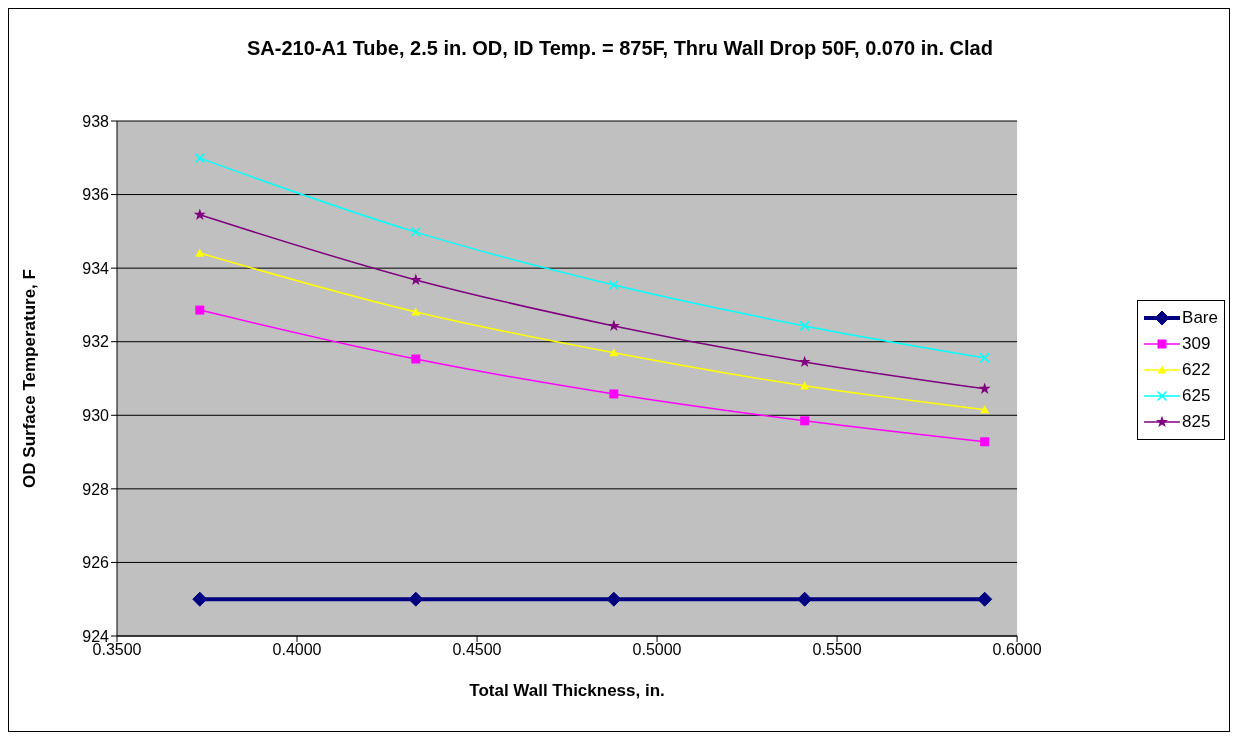 This screenshot has width=1238, height=740. What do you see at coordinates (117, 650) in the screenshot?
I see `x-tick-label: 0.3500` at bounding box center [117, 650].